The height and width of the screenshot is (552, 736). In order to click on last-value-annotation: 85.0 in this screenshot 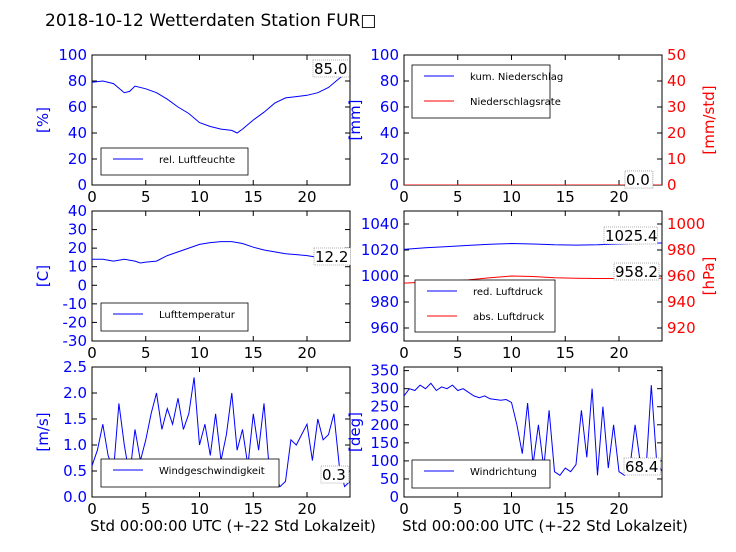, I will do `click(330, 69)`.